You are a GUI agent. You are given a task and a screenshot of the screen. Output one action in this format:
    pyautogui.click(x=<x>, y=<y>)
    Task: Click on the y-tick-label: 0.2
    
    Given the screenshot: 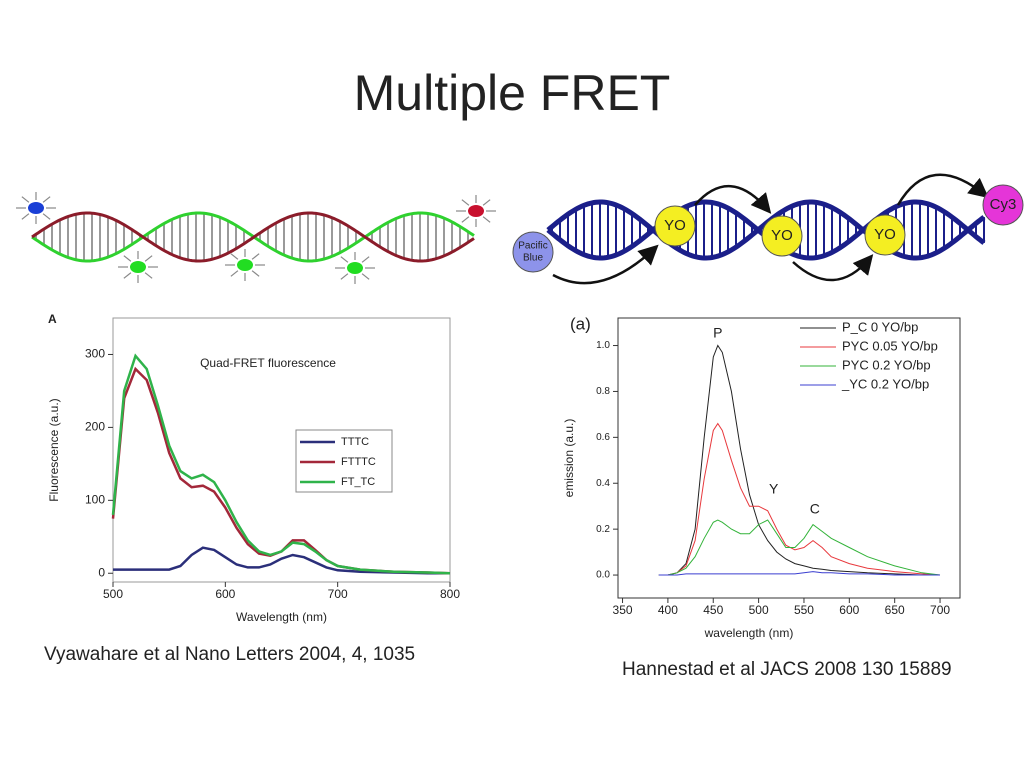 What is the action you would take?
    pyautogui.click(x=603, y=529)
    